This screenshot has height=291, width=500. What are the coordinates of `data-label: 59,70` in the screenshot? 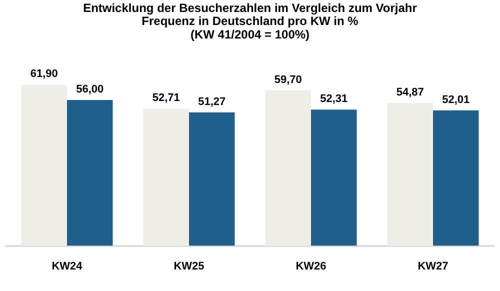 It's located at (288, 80).